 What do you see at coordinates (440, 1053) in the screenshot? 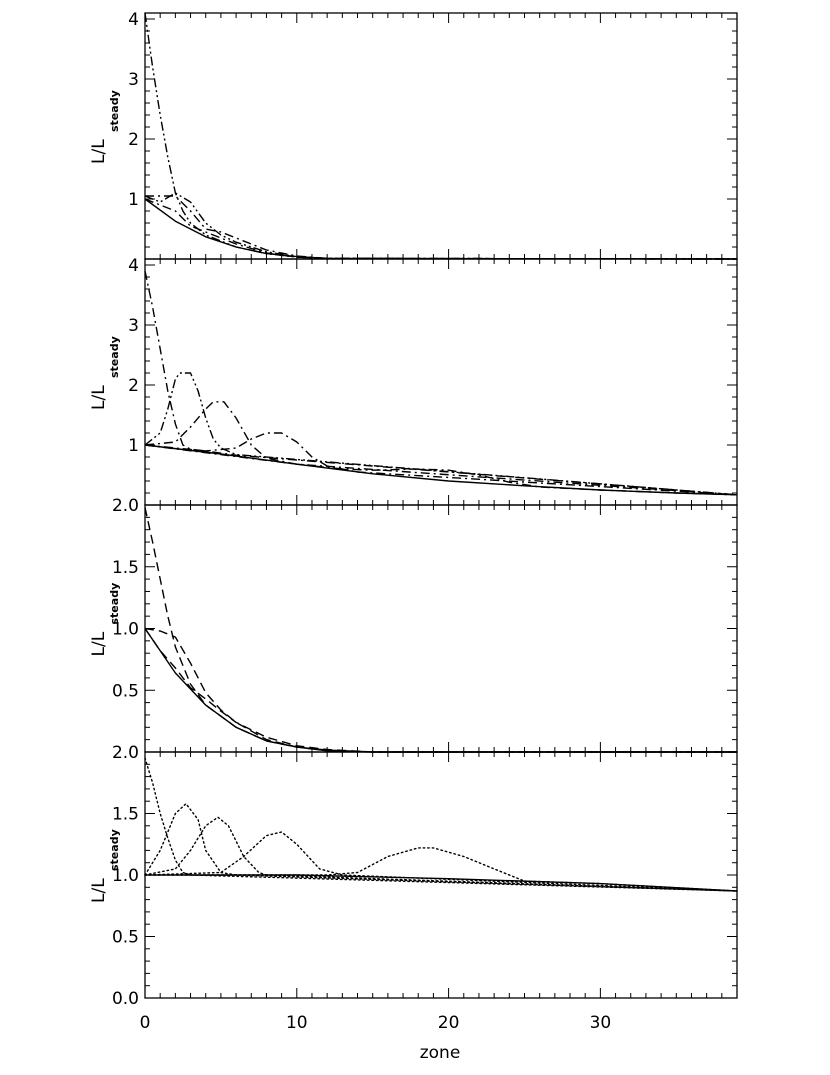
I see `x-axis-label: zone` at bounding box center [440, 1053].